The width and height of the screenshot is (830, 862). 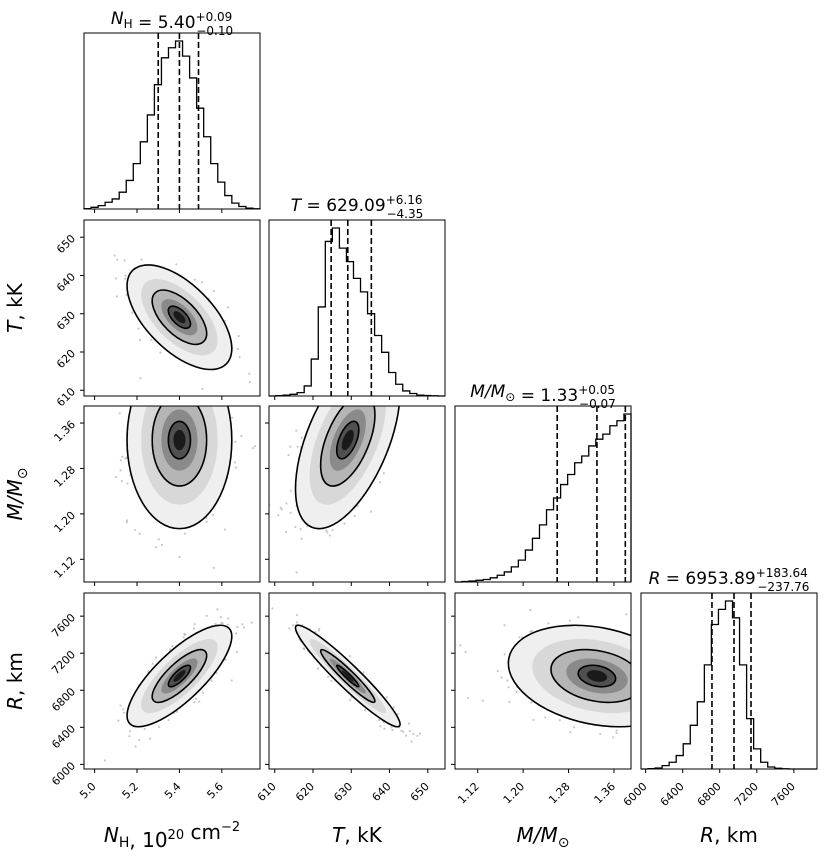 I want to click on x-tick-label: 620, so click(x=305, y=792).